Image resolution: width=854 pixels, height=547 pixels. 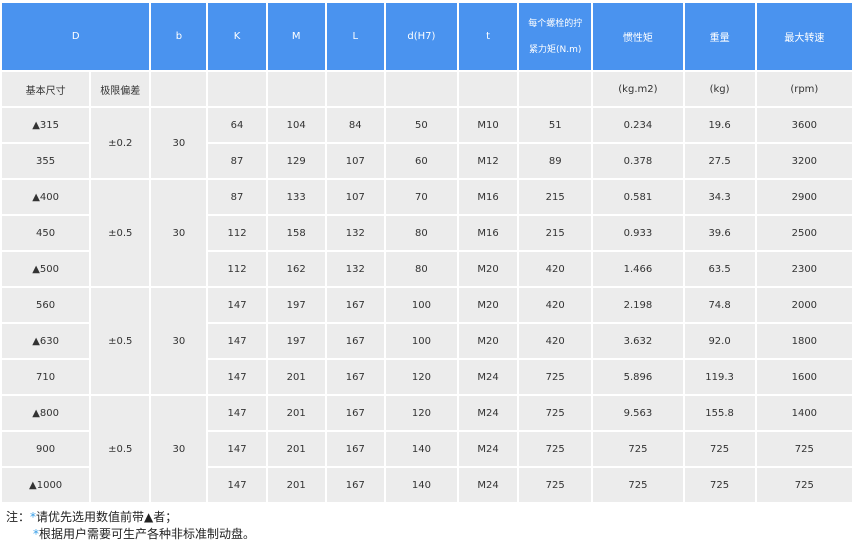 What do you see at coordinates (46, 485) in the screenshot?
I see `cell-D: ▲1000` at bounding box center [46, 485].